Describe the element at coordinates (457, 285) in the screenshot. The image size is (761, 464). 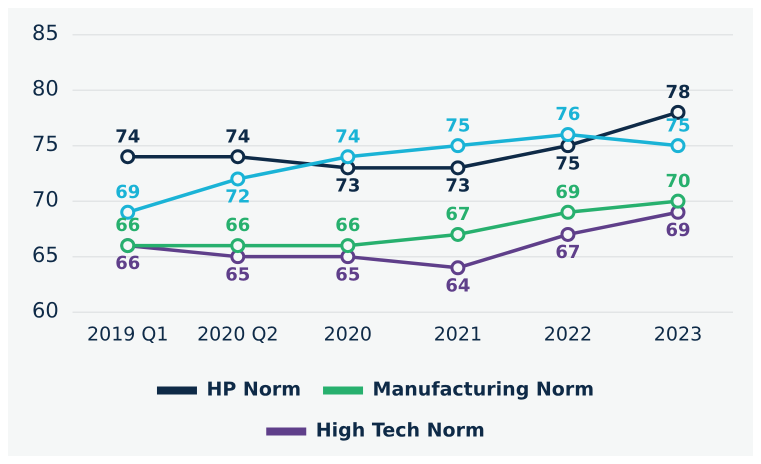
I see `data-label: 64` at that location.